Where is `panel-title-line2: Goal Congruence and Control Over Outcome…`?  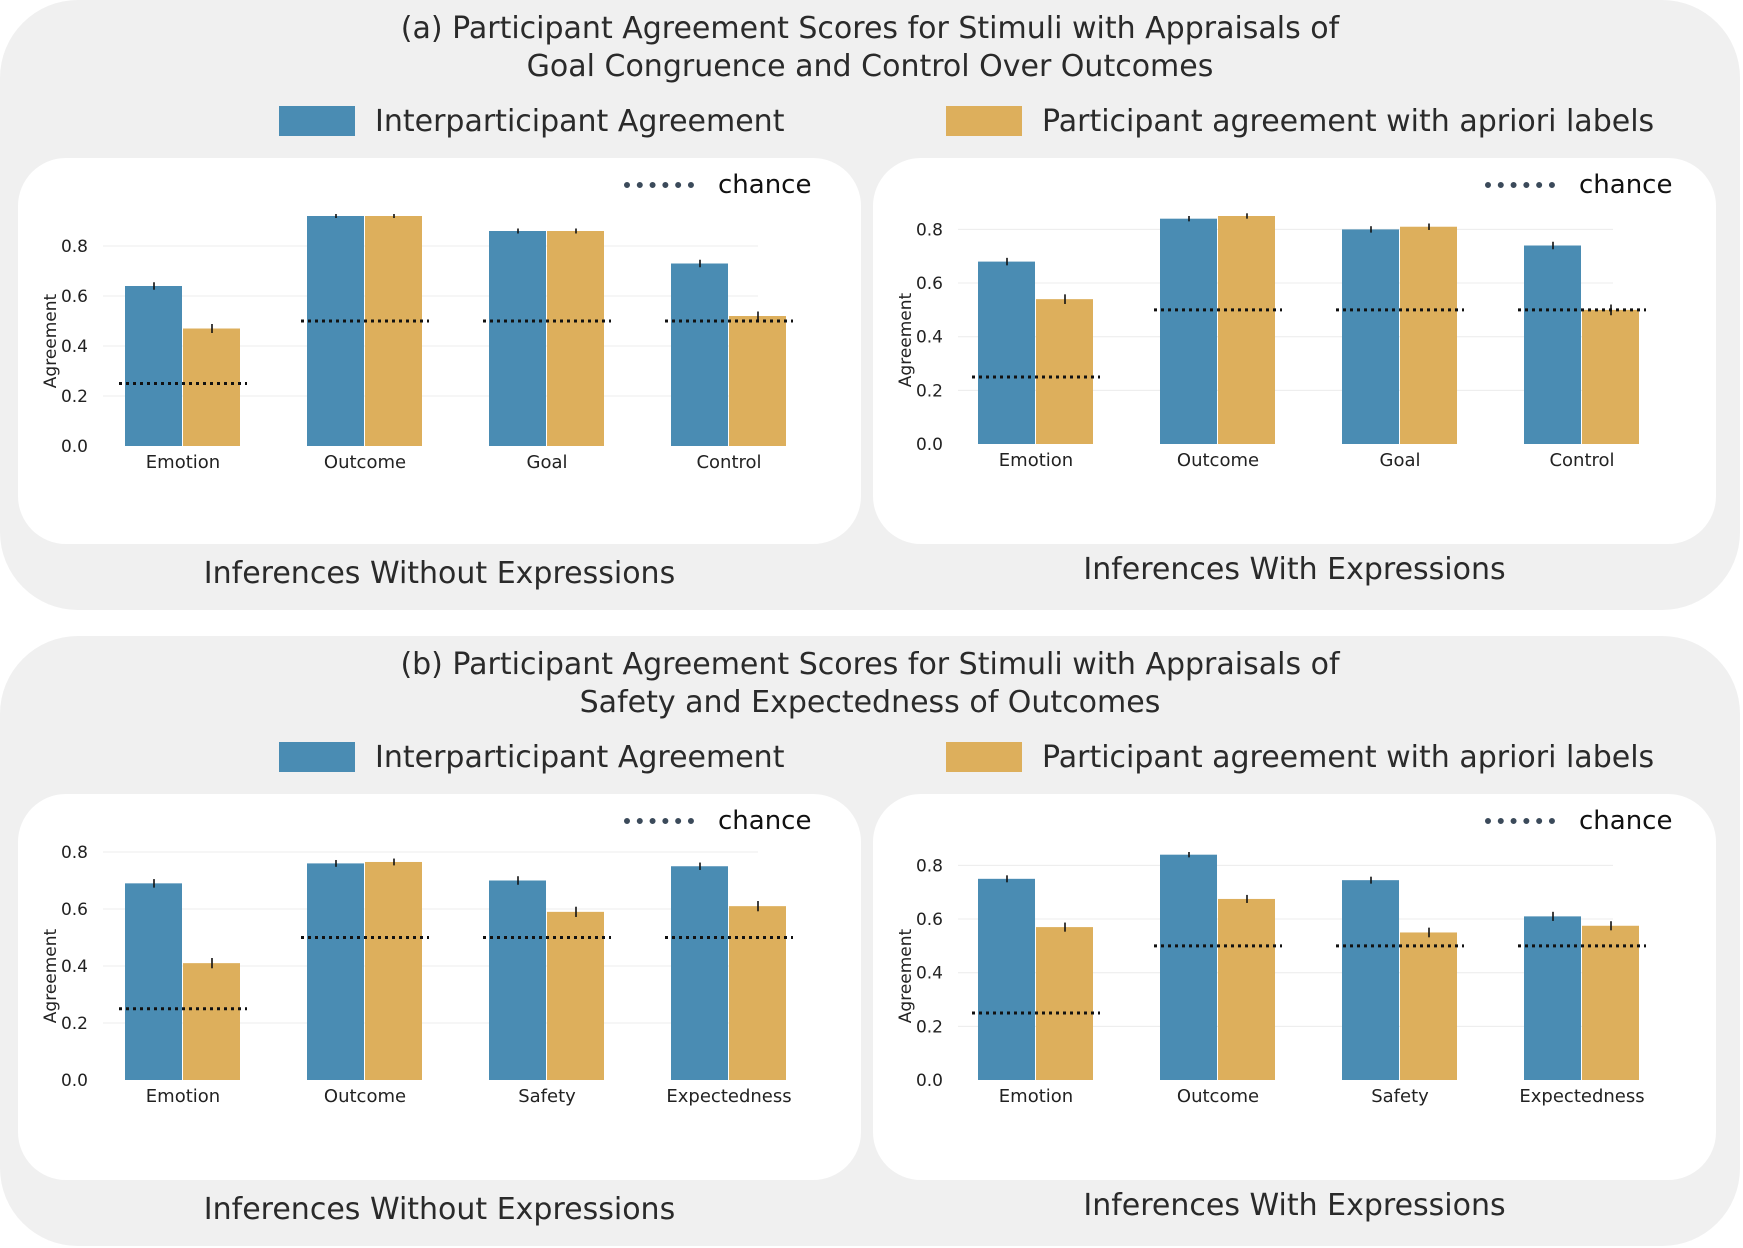 panel-title-line2: Goal Congruence and Control Over Outcome… is located at coordinates (870, 66).